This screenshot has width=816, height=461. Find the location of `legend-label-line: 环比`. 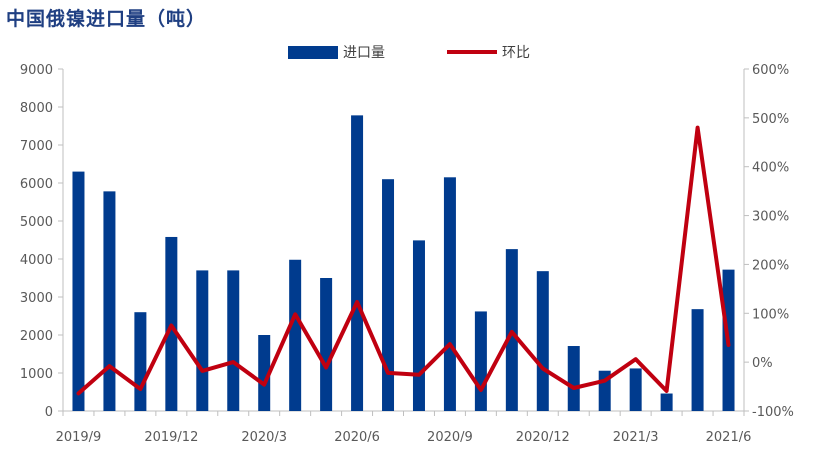

legend-label-line: 环比 is located at coordinates (516, 53).